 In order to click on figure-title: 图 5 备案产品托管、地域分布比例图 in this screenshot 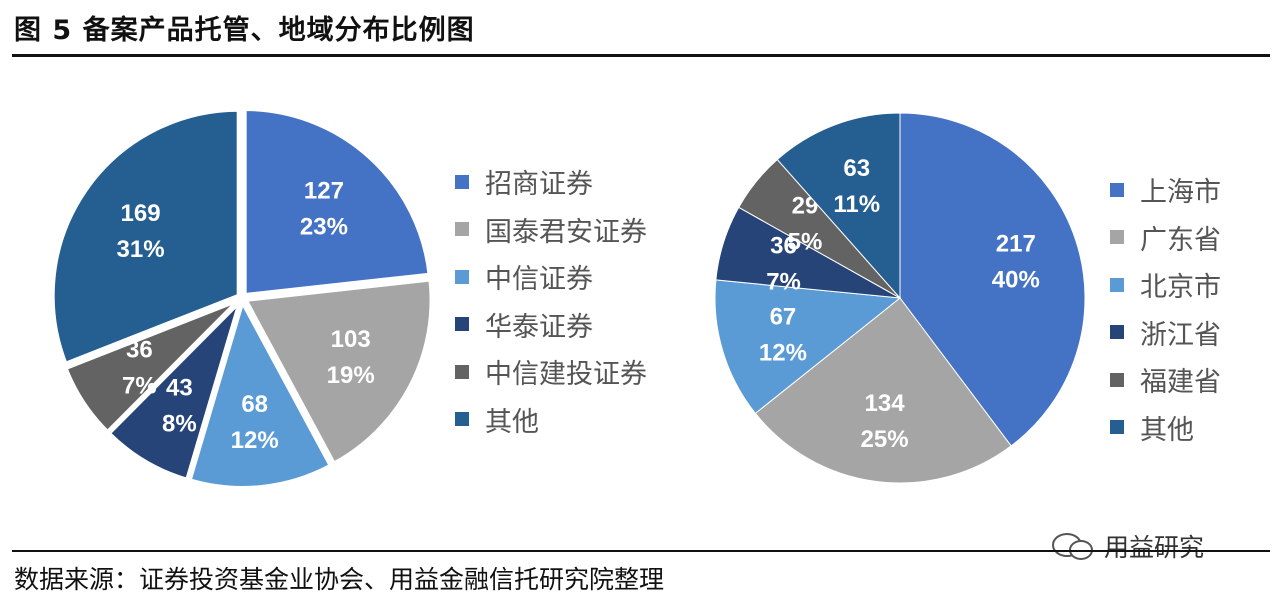, I will do `click(244, 30)`.